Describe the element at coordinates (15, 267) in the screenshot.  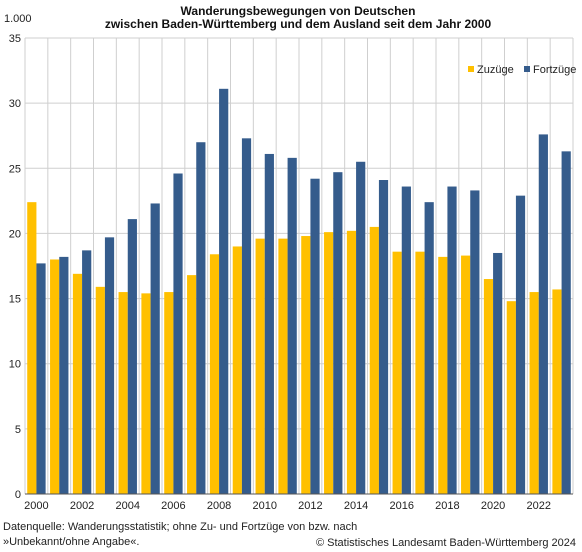
I see `y-axis: 0 5 10 15 20 25 30 35` at that location.